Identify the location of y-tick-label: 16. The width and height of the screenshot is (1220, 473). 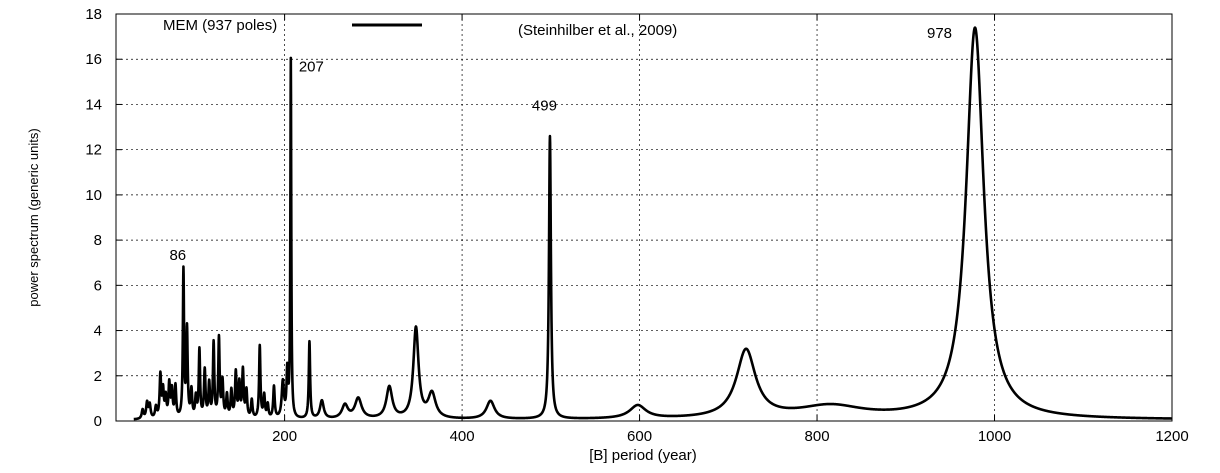
(93, 59).